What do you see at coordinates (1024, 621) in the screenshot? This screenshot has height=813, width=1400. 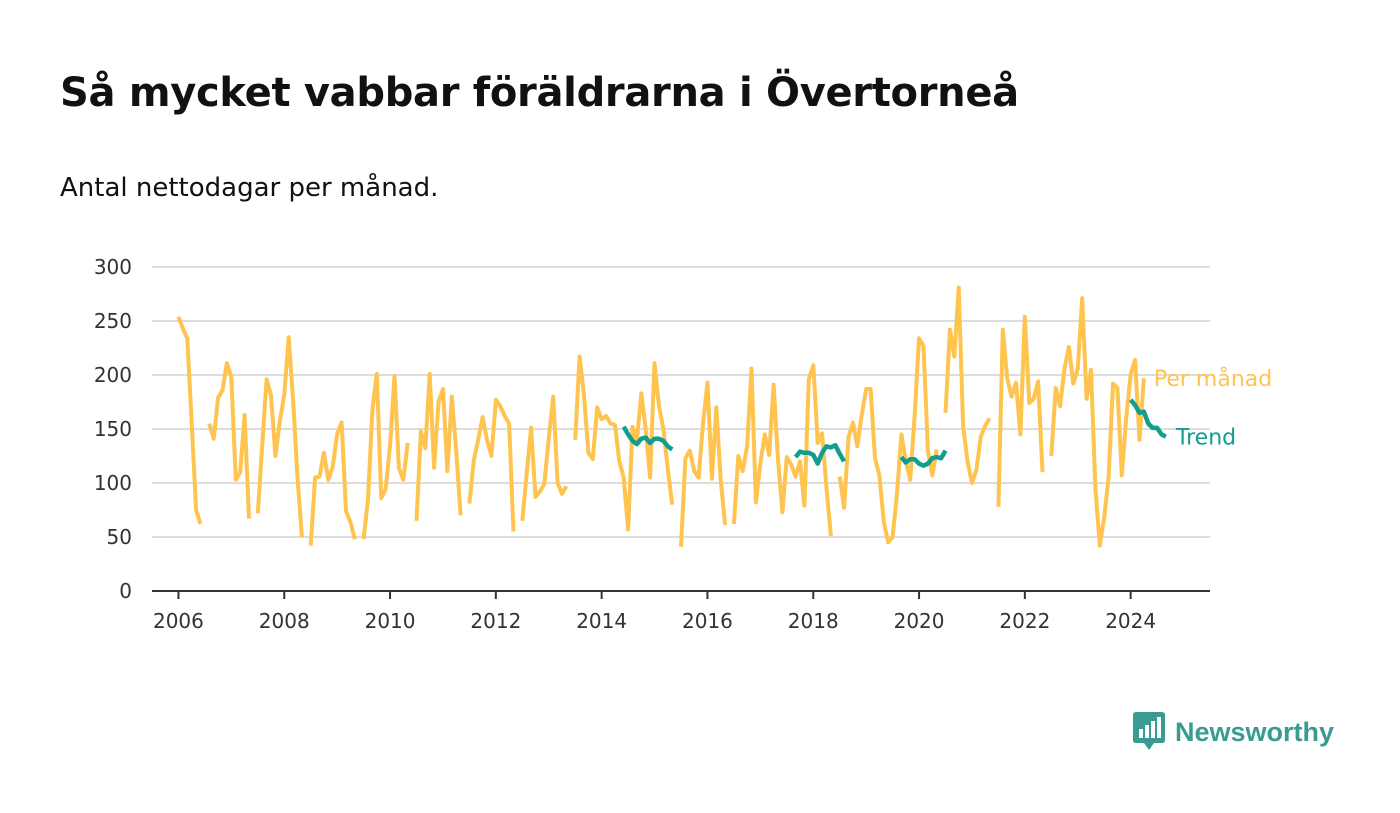 I see `x-tick-label: 2022` at bounding box center [1024, 621].